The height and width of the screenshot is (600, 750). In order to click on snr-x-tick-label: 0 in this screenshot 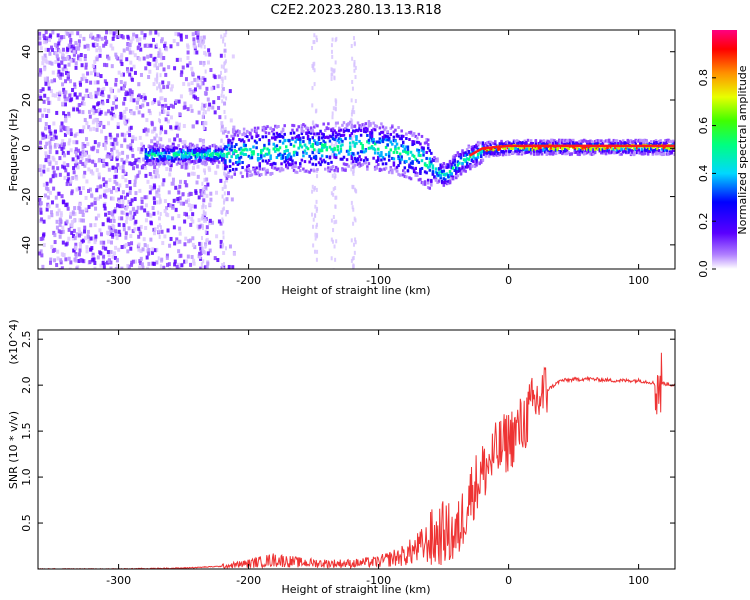, I will do `click(508, 580)`.